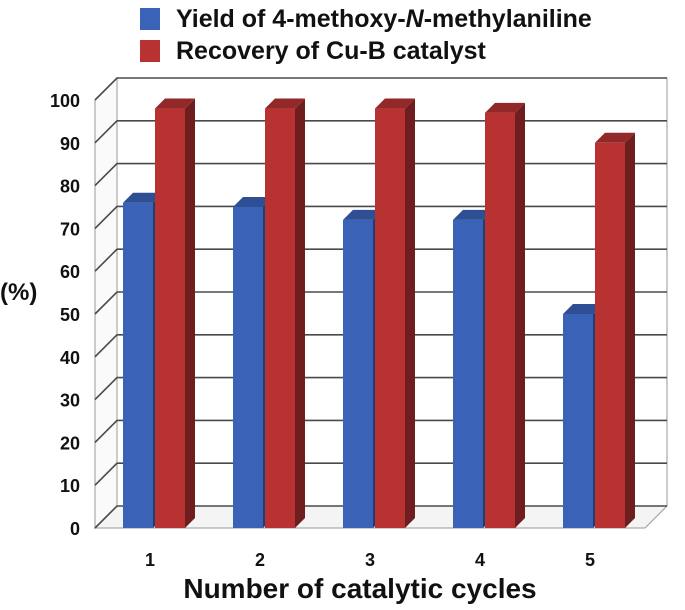 The height and width of the screenshot is (610, 685). I want to click on y-tick-label: 40, so click(70, 358).